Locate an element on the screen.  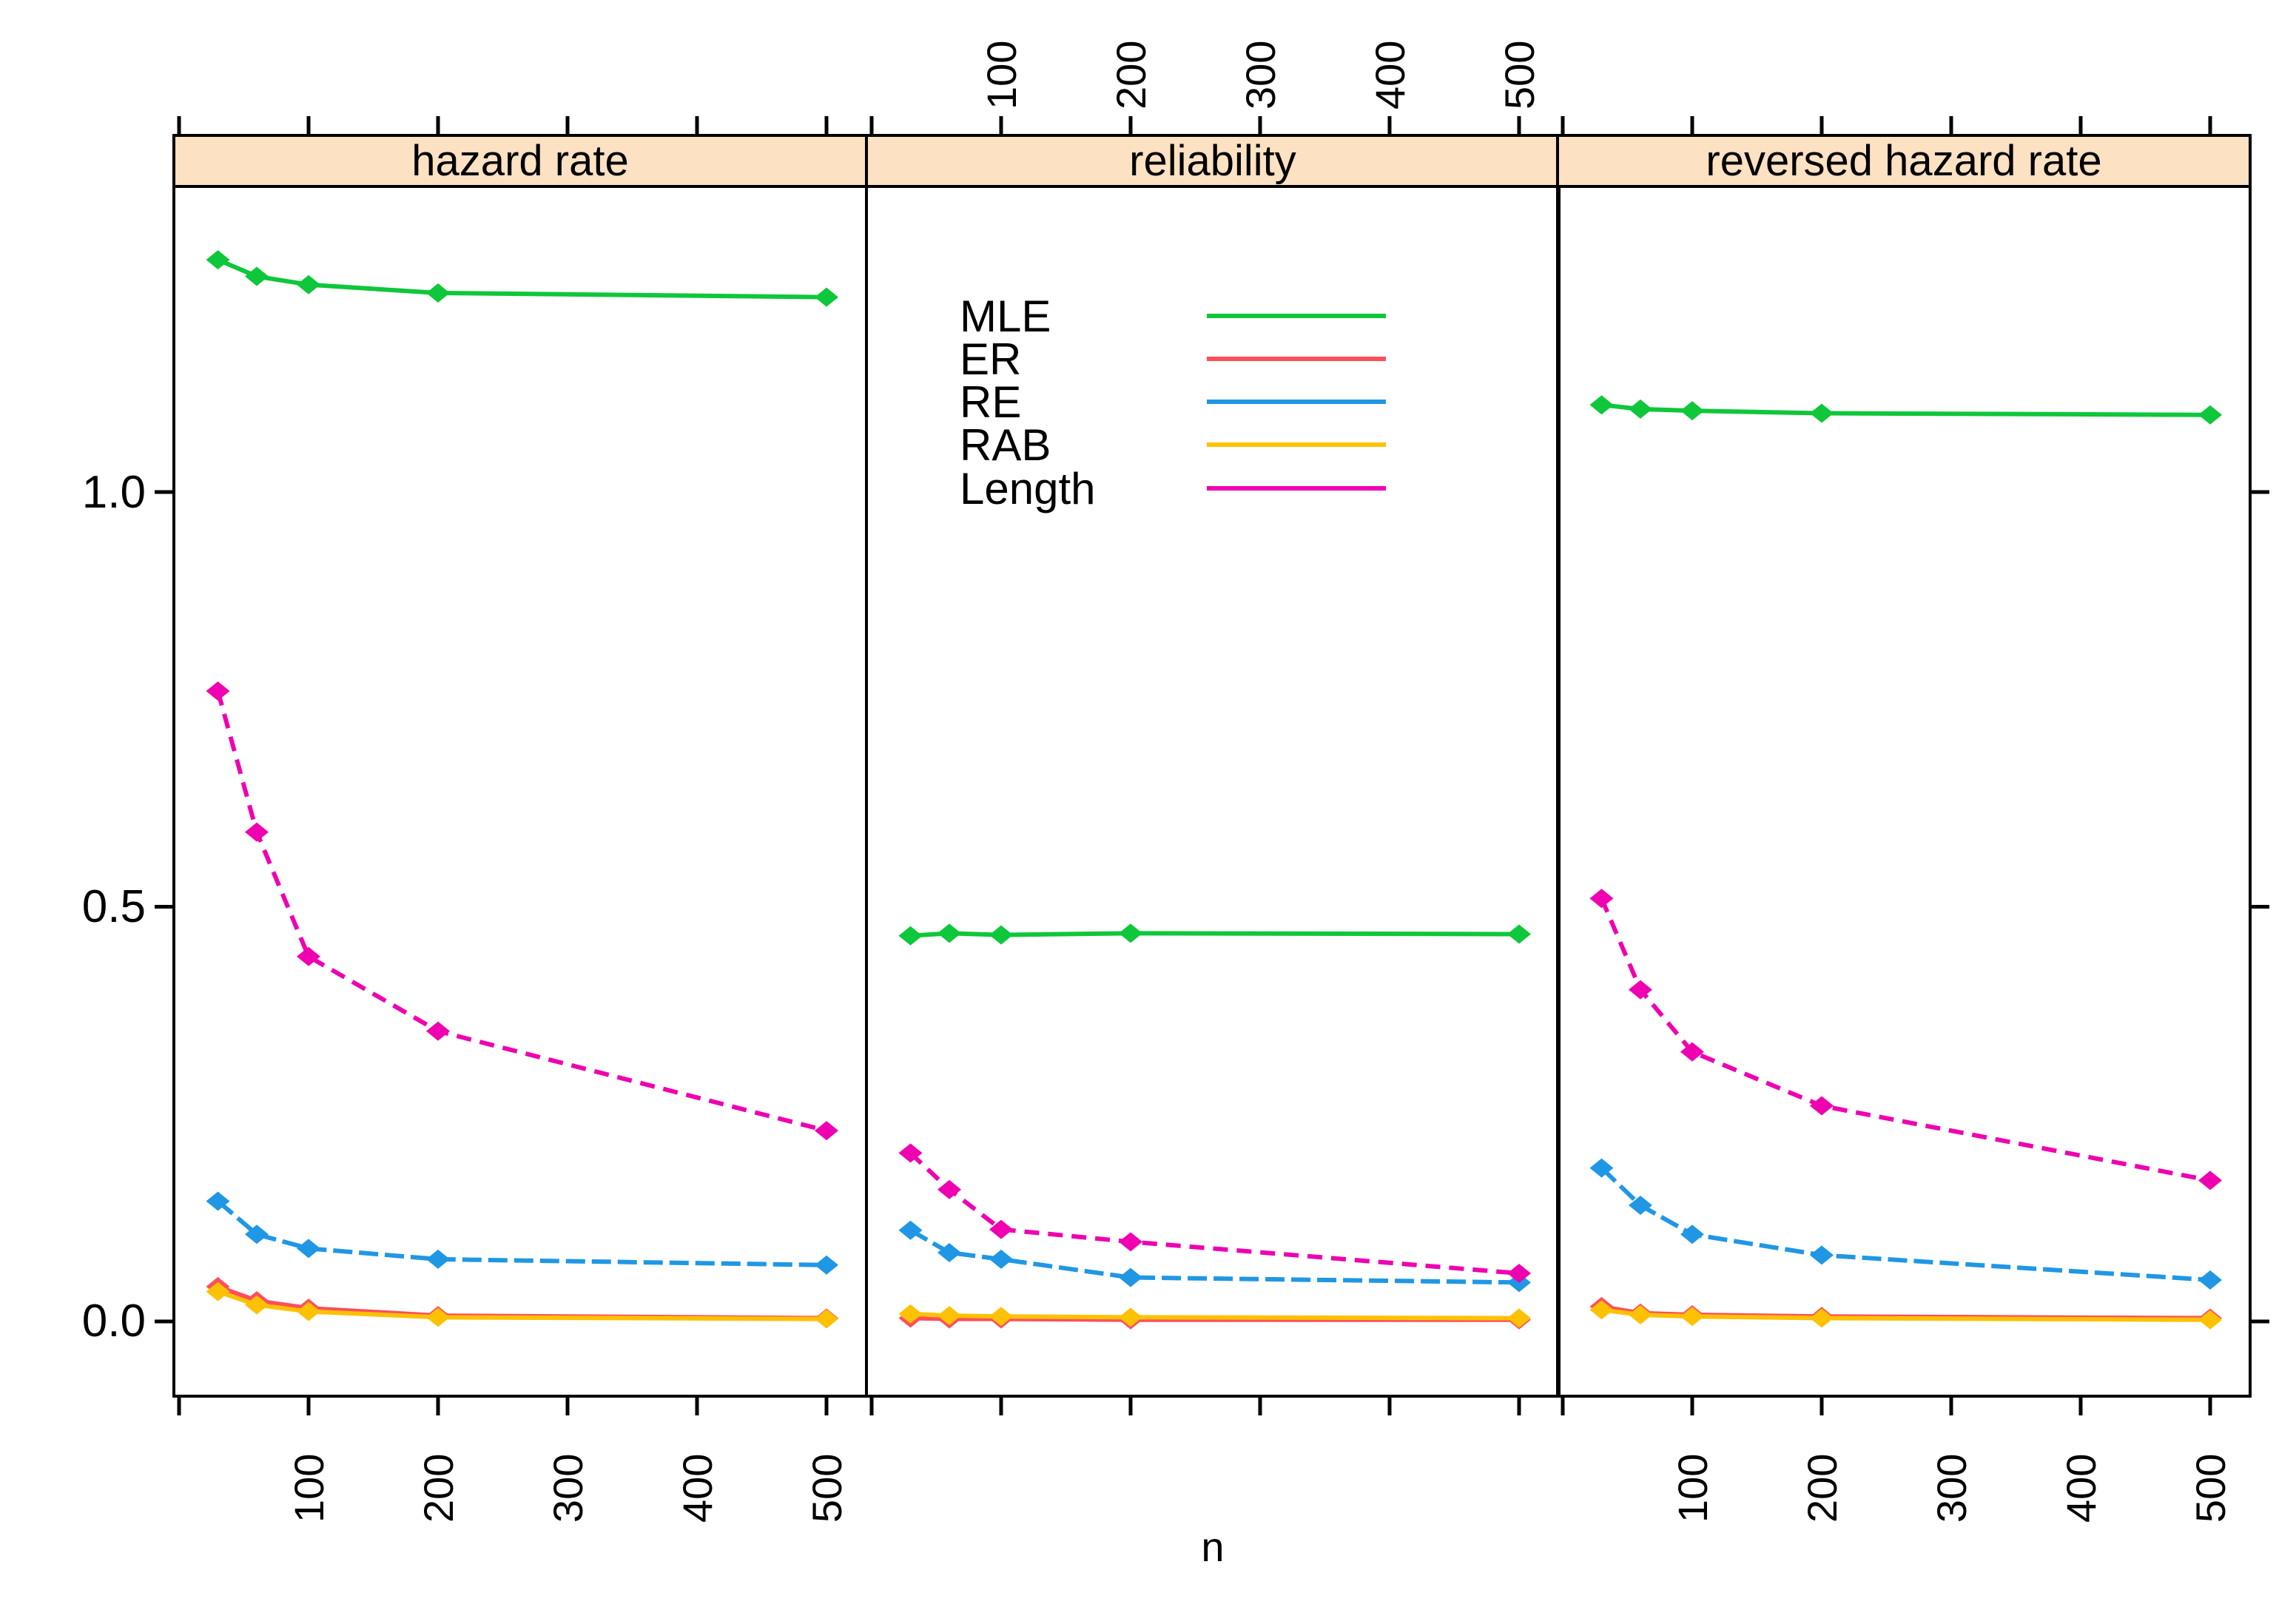
x-tick-label-top: 200 is located at coordinates (1131, 75).